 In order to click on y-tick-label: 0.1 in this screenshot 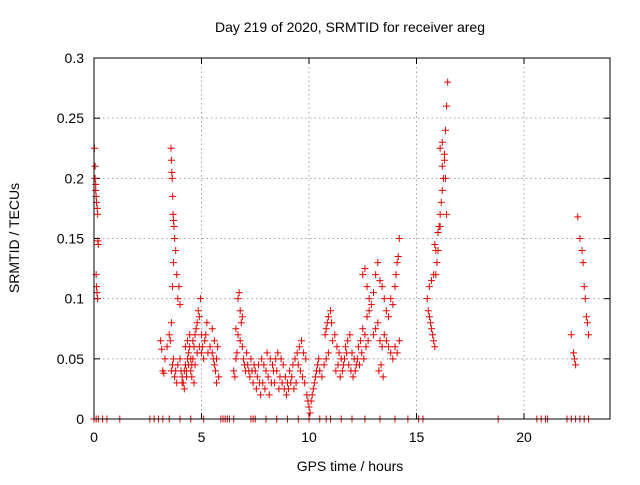, I will do `click(75, 299)`.